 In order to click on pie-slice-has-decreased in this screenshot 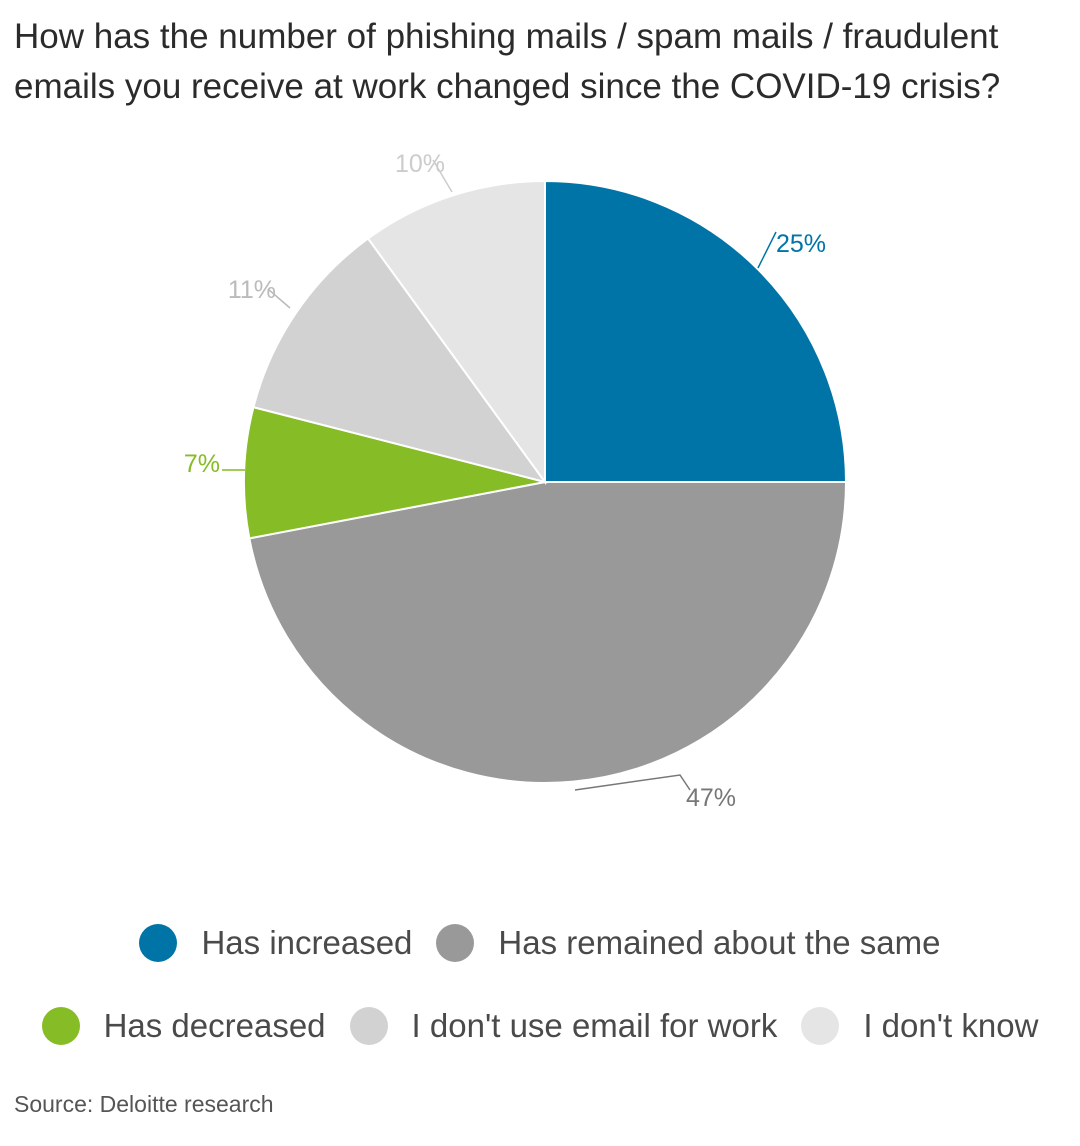, I will do `click(394, 472)`.